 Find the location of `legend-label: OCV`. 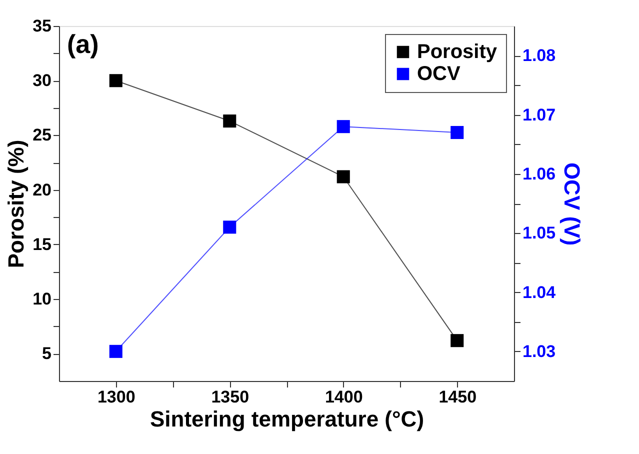

legend-label: OCV is located at coordinates (439, 74).